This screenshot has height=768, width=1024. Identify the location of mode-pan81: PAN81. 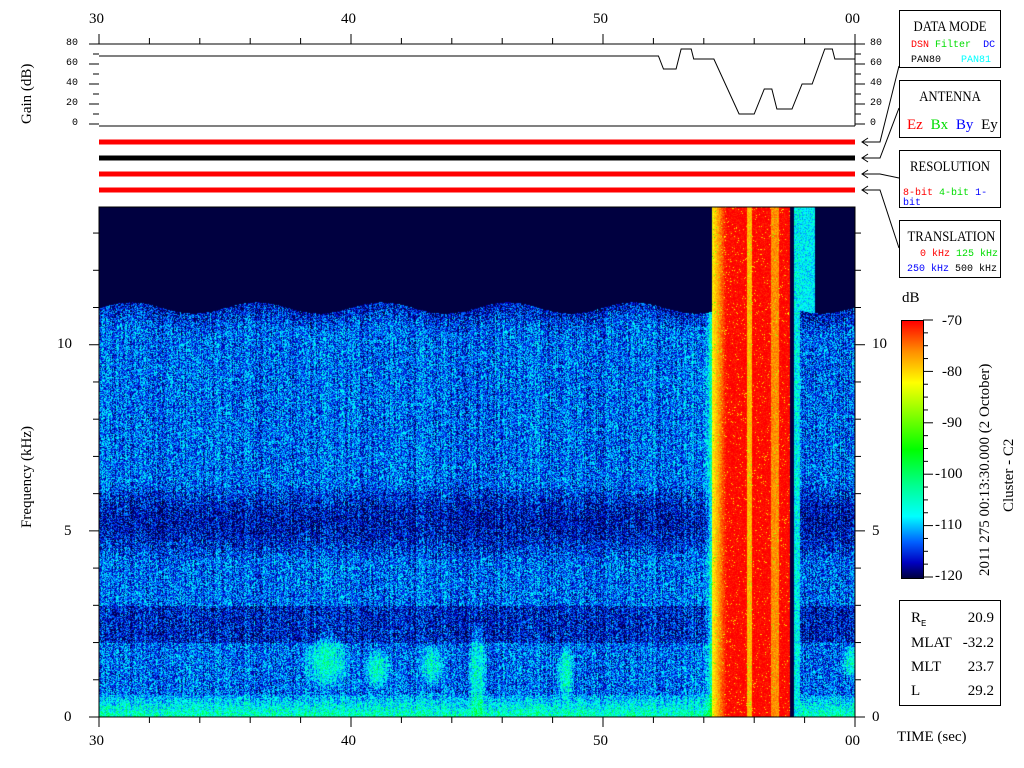
(976, 60).